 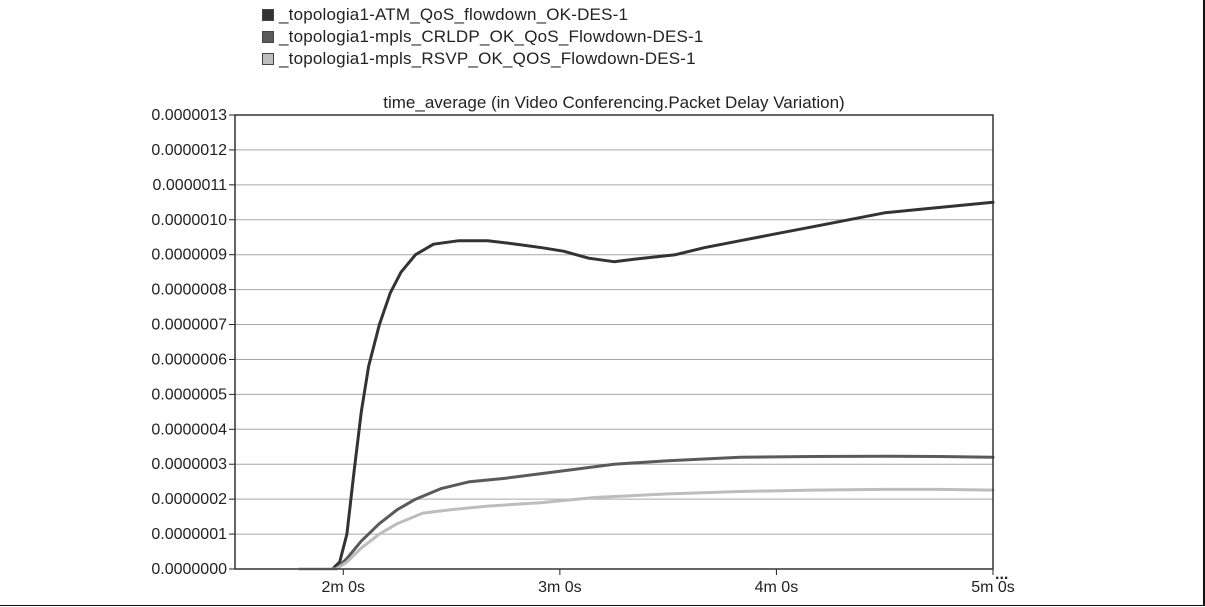 What do you see at coordinates (189, 534) in the screenshot?
I see `y-tick-label: 0.0000001` at bounding box center [189, 534].